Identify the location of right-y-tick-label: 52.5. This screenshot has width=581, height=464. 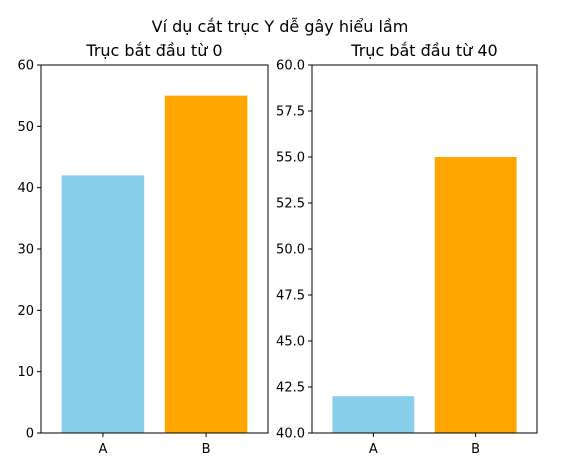
(290, 204).